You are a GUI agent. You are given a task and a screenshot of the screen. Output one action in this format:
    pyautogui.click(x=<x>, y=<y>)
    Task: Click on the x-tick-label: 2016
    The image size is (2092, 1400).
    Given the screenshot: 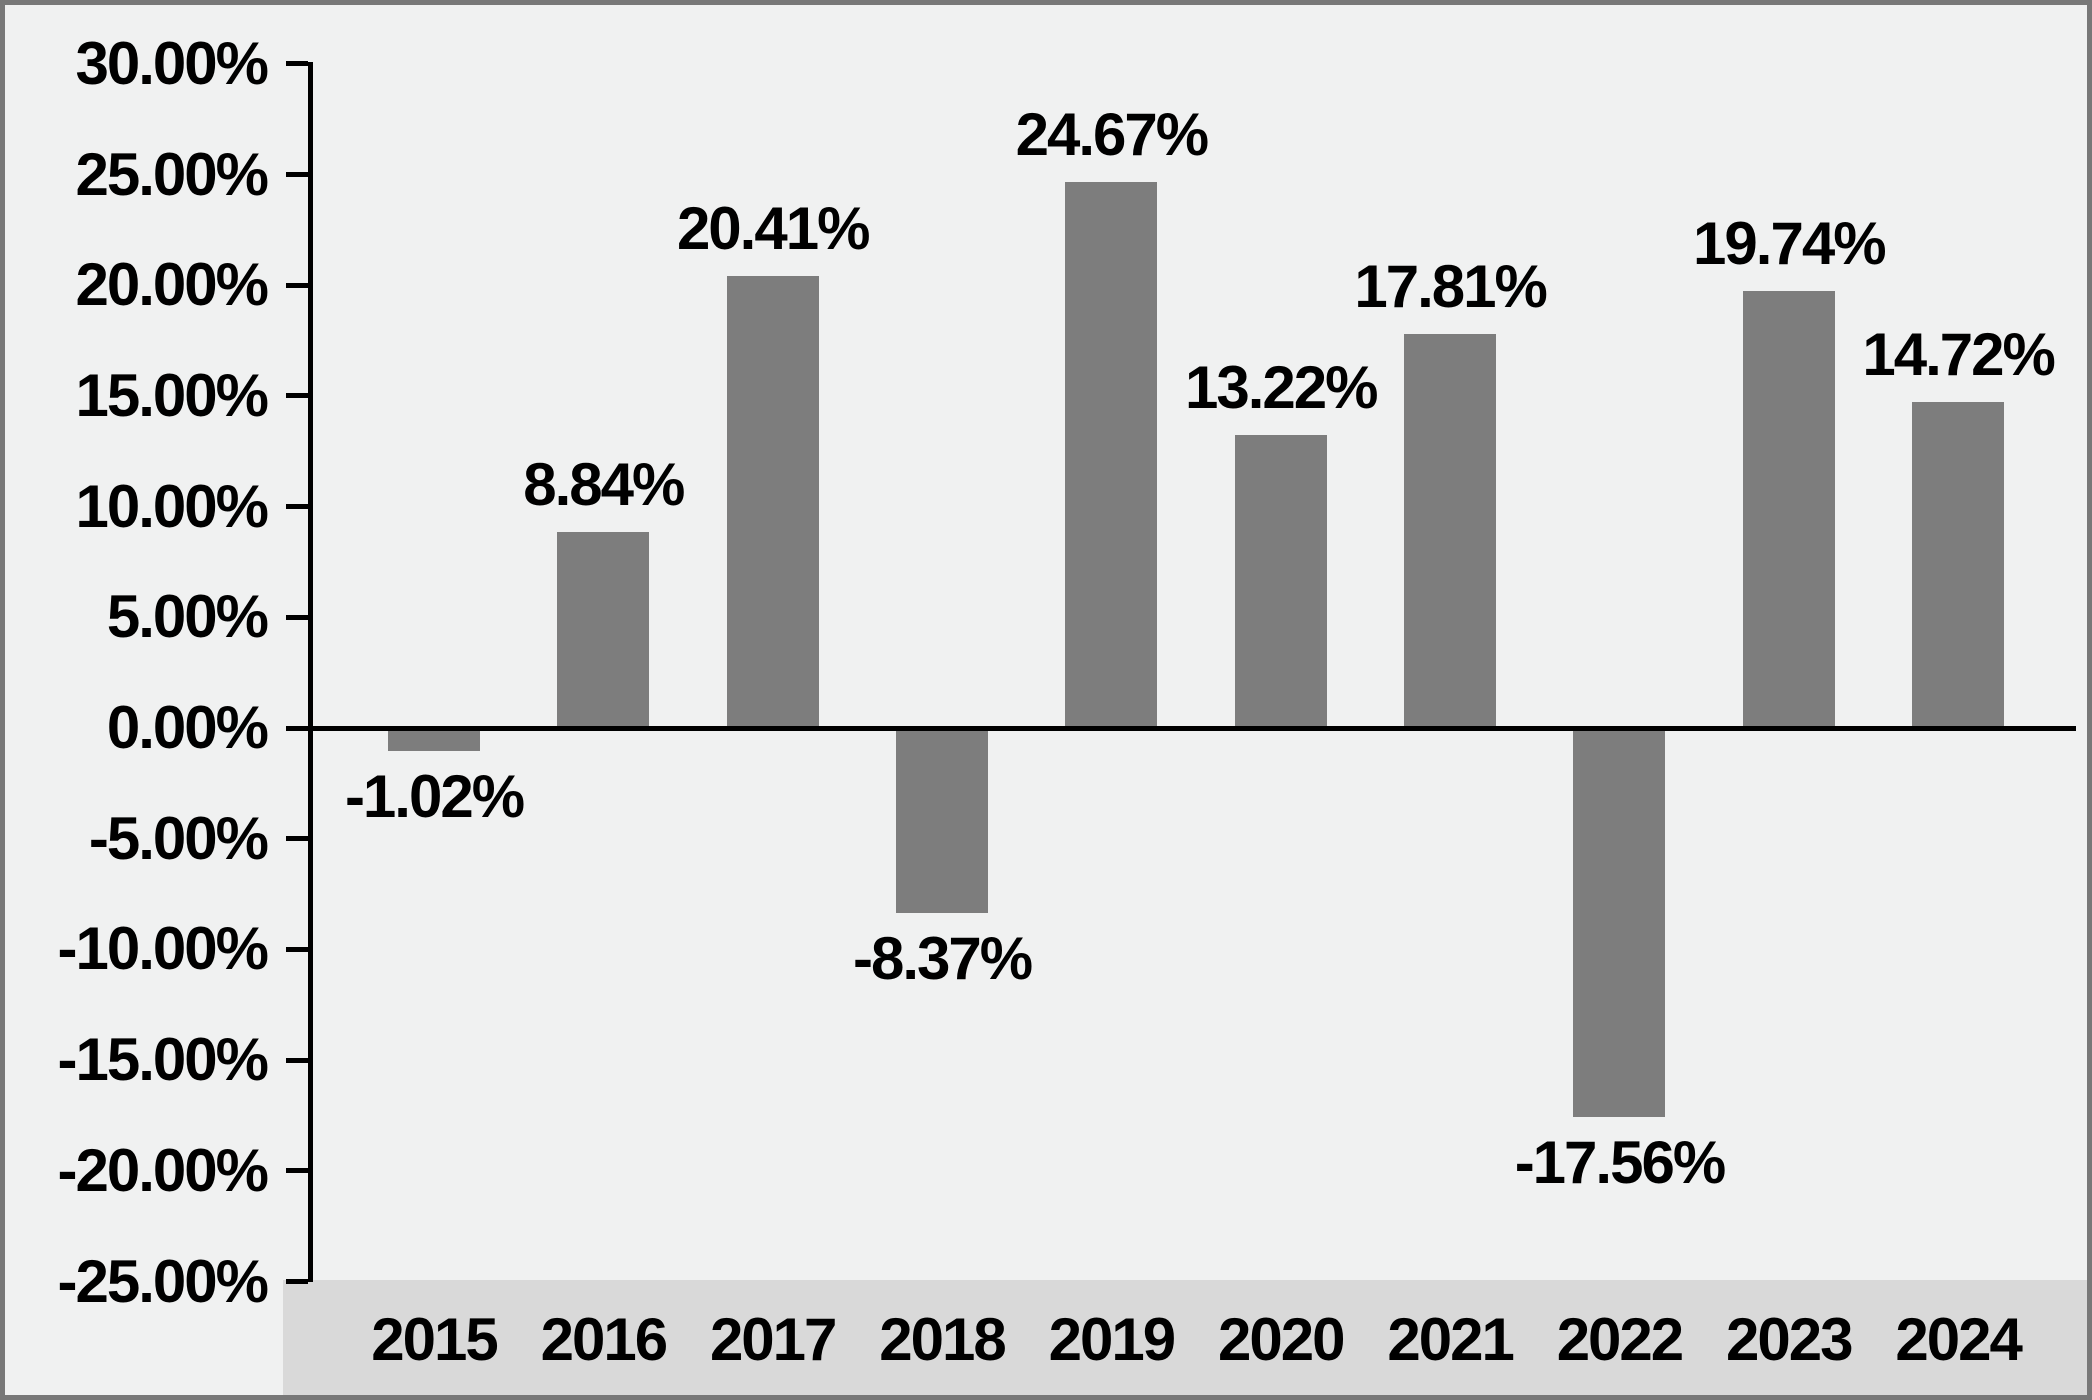 What is the action you would take?
    pyautogui.click(x=604, y=1339)
    